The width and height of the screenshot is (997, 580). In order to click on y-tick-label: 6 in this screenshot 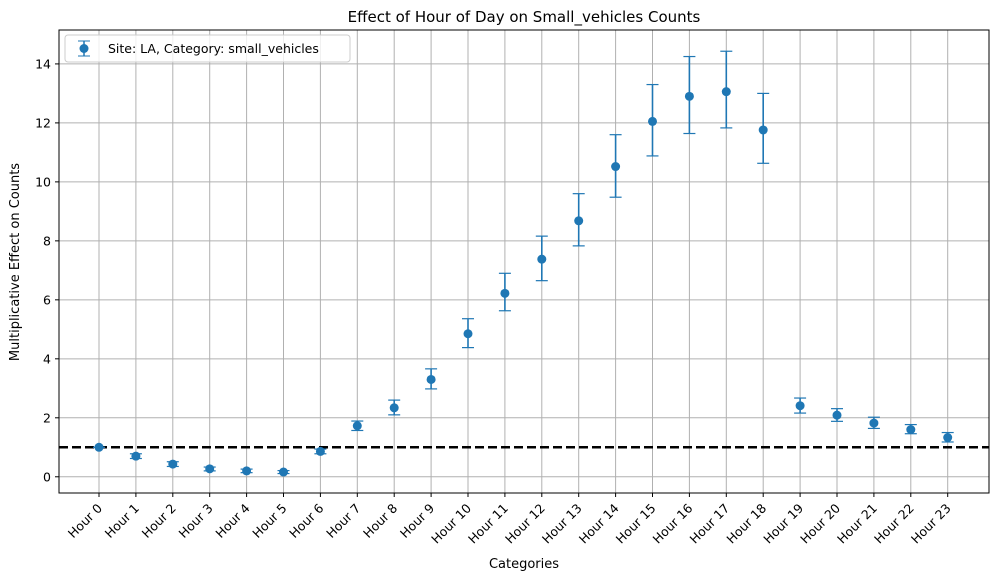, I will do `click(47, 299)`.